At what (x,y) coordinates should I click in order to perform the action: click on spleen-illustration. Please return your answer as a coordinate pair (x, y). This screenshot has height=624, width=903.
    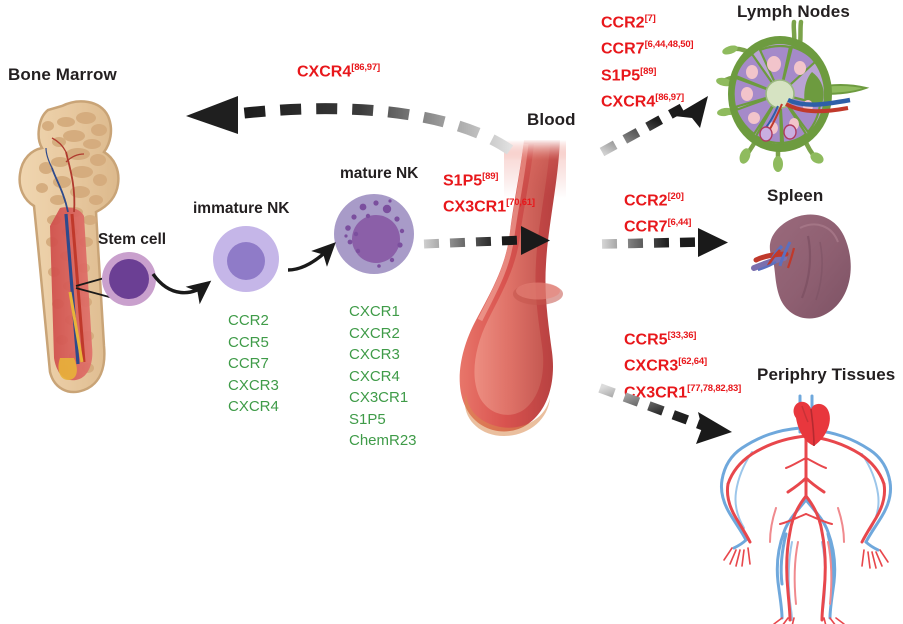
    Looking at the image, I should click on (812, 267).